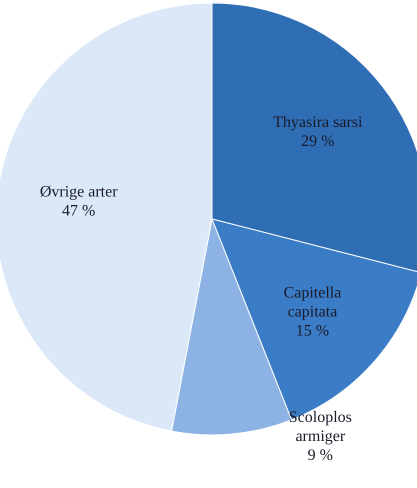 The width and height of the screenshot is (417, 488). What do you see at coordinates (320, 427) in the screenshot?
I see `slice-label: Scoloplos armiger` at bounding box center [320, 427].